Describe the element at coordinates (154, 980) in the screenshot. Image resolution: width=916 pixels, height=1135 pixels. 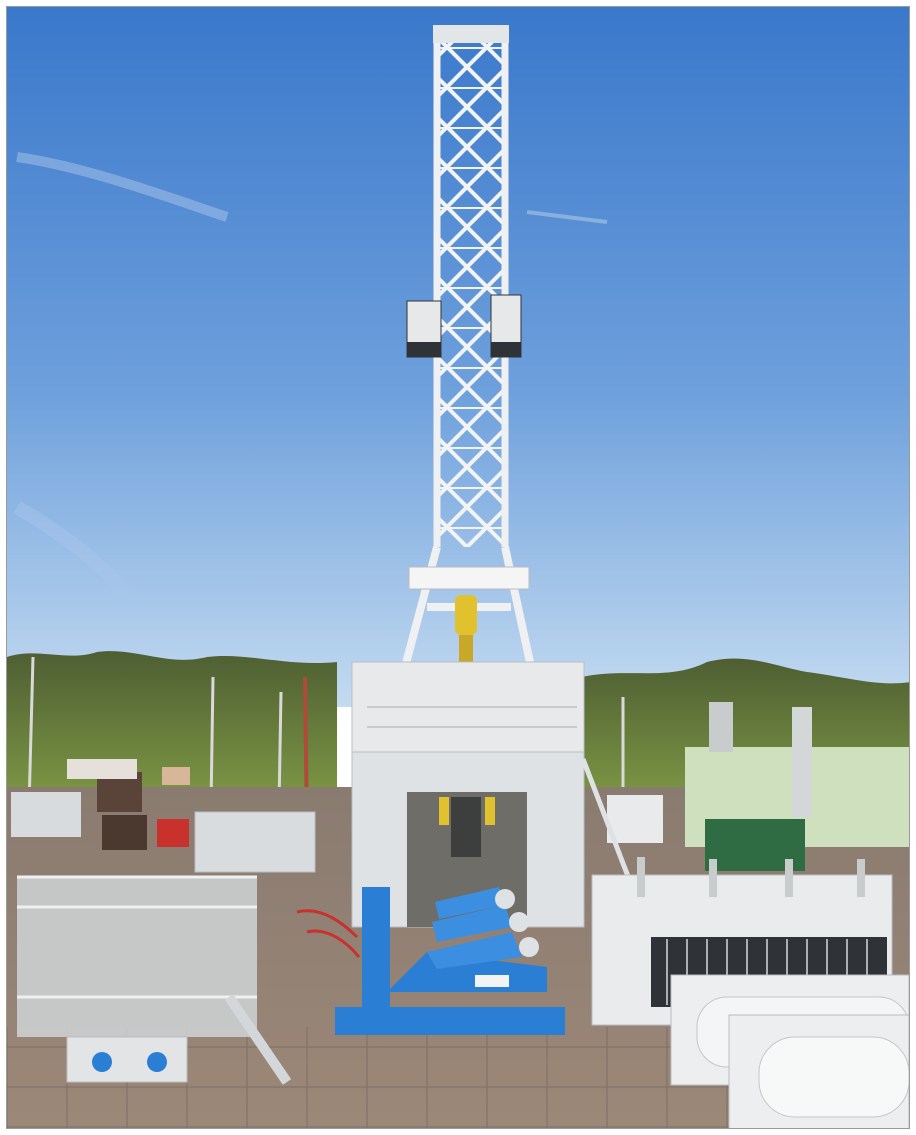
I see `mud-tank-platform` at that location.